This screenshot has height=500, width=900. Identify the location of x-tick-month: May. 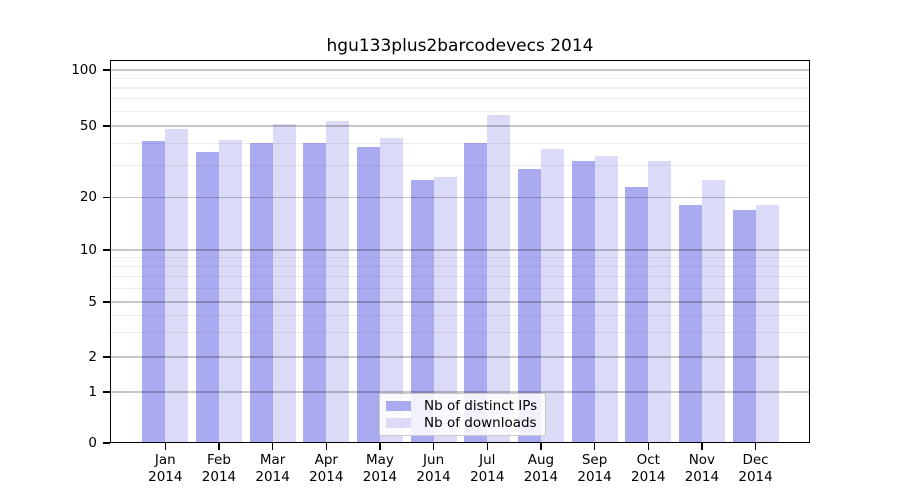
(379, 460).